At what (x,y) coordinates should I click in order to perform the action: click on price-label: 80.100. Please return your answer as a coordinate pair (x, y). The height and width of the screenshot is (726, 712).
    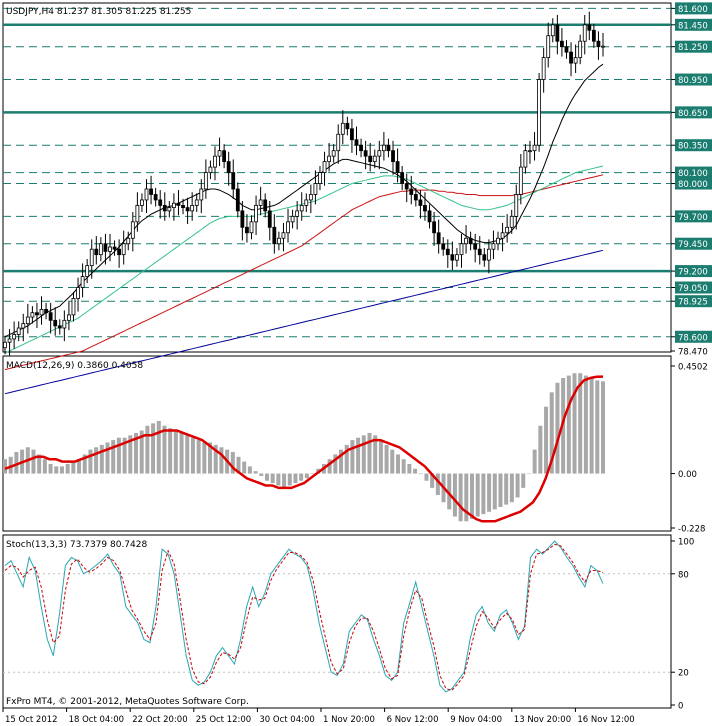
    Looking at the image, I should click on (693, 174).